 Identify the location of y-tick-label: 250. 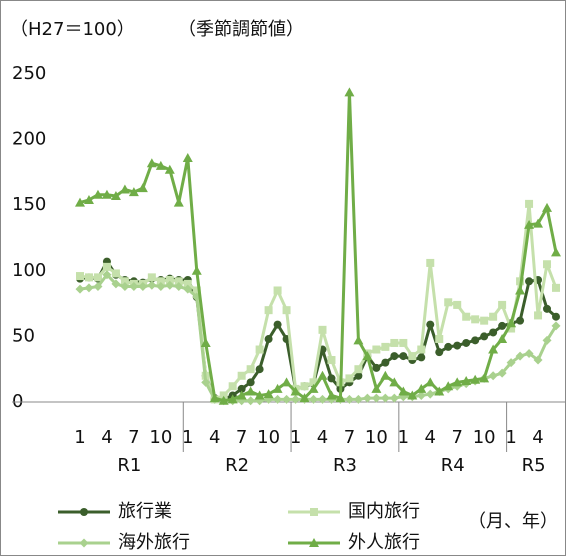
(29, 73).